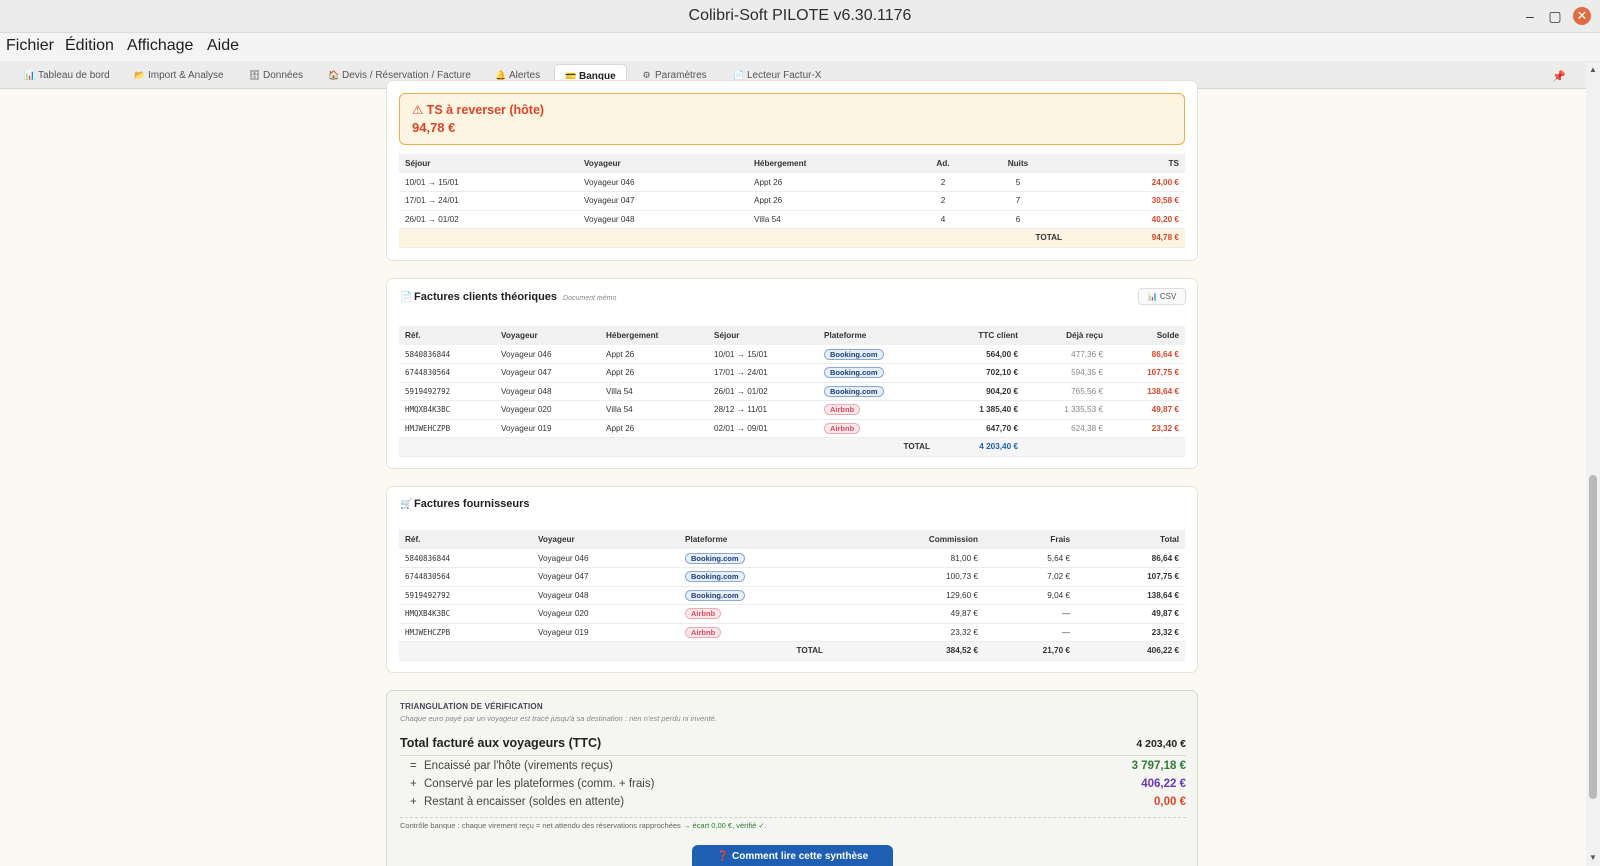  What do you see at coordinates (1530, 16) in the screenshot?
I see `minimize-icon: –` at bounding box center [1530, 16].